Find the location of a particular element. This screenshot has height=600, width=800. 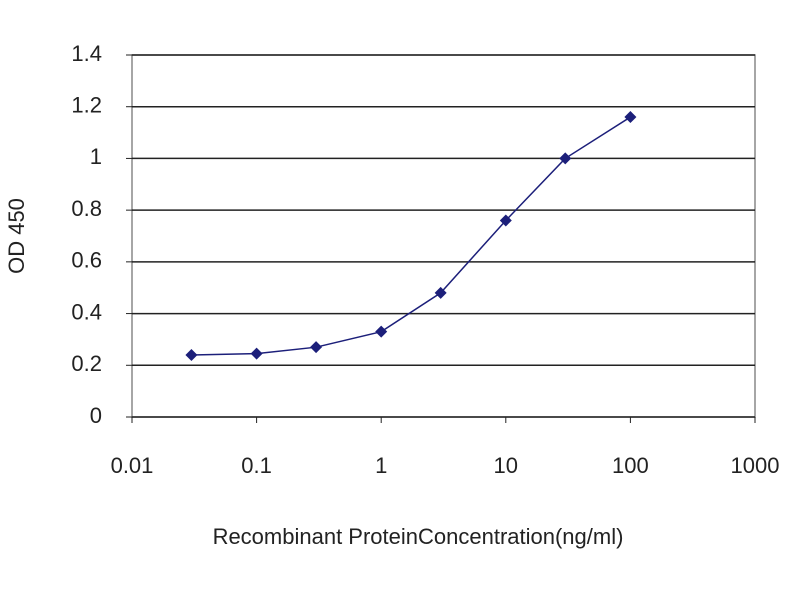

x-tick-label: 0.01 is located at coordinates (132, 465).